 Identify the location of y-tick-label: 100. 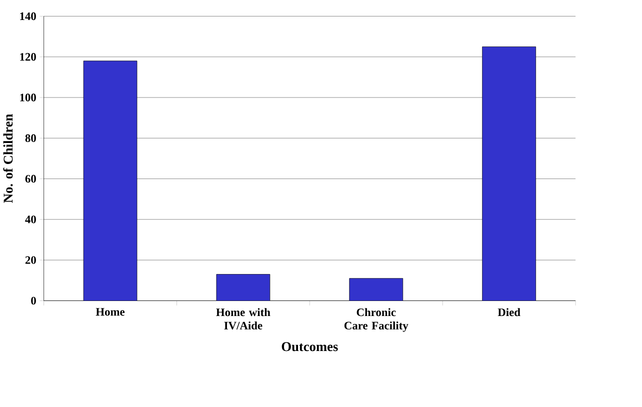
(28, 98).